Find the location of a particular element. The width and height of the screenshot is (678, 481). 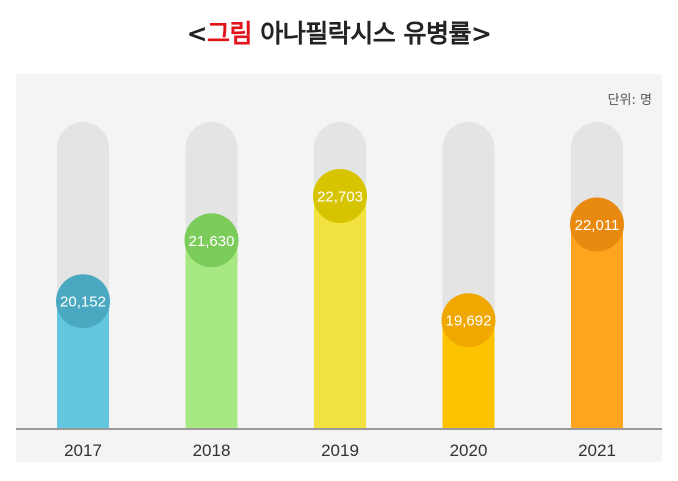

value-bubble-2021 is located at coordinates (597, 224).